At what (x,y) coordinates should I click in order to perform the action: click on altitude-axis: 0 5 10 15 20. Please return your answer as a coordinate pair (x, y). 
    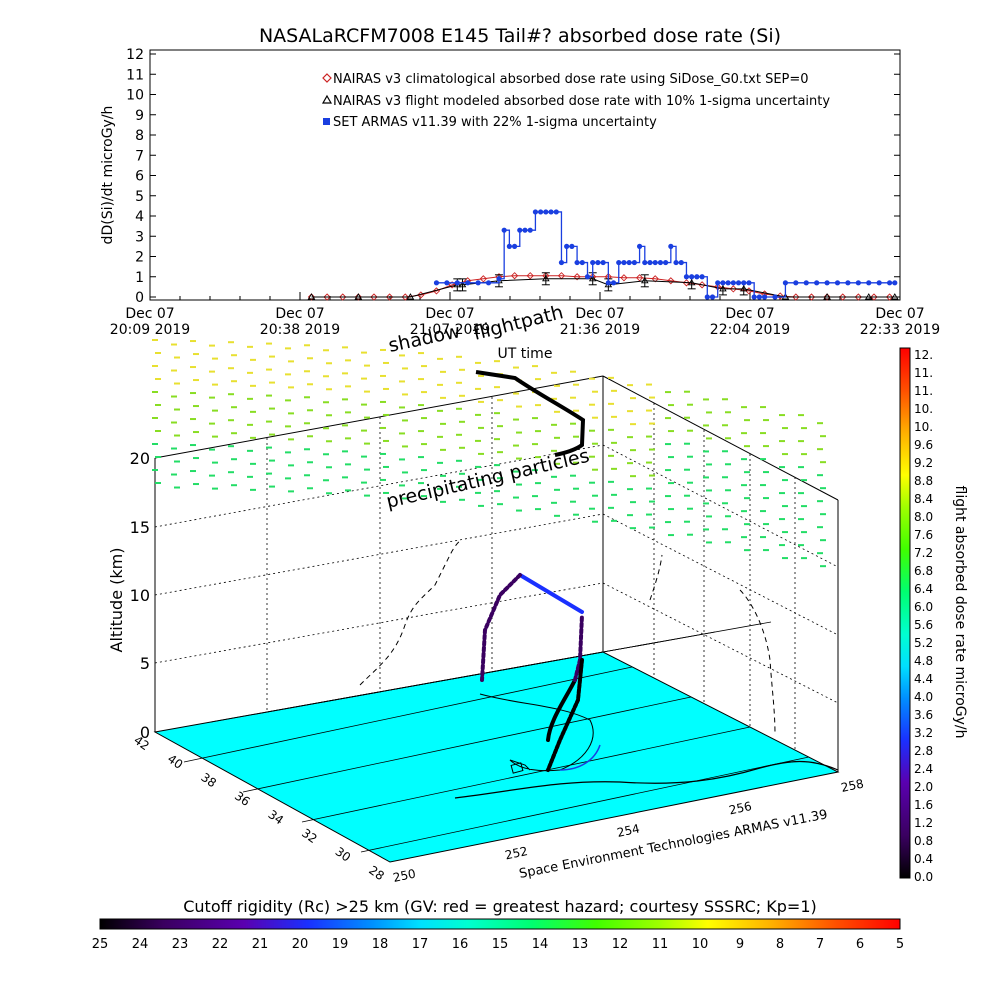
    Looking at the image, I should click on (140, 595).